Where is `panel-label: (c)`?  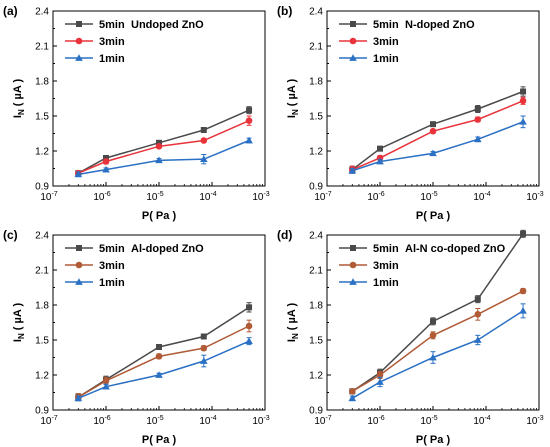
panel-label: (c) is located at coordinates (10, 235).